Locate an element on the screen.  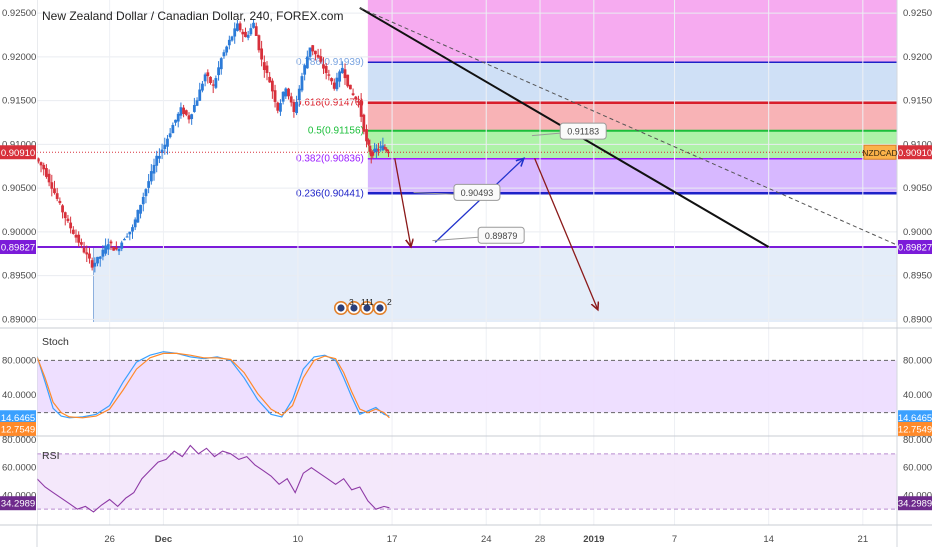
rsi-badge-left-text: 34.2989 is located at coordinates (18, 504).